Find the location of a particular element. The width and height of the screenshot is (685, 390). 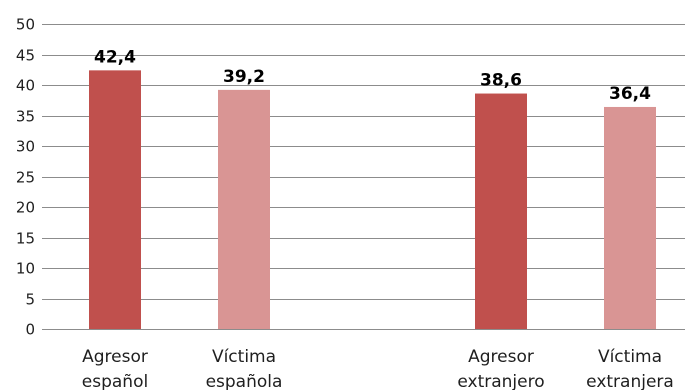

data-label: 38,6 is located at coordinates (501, 81).